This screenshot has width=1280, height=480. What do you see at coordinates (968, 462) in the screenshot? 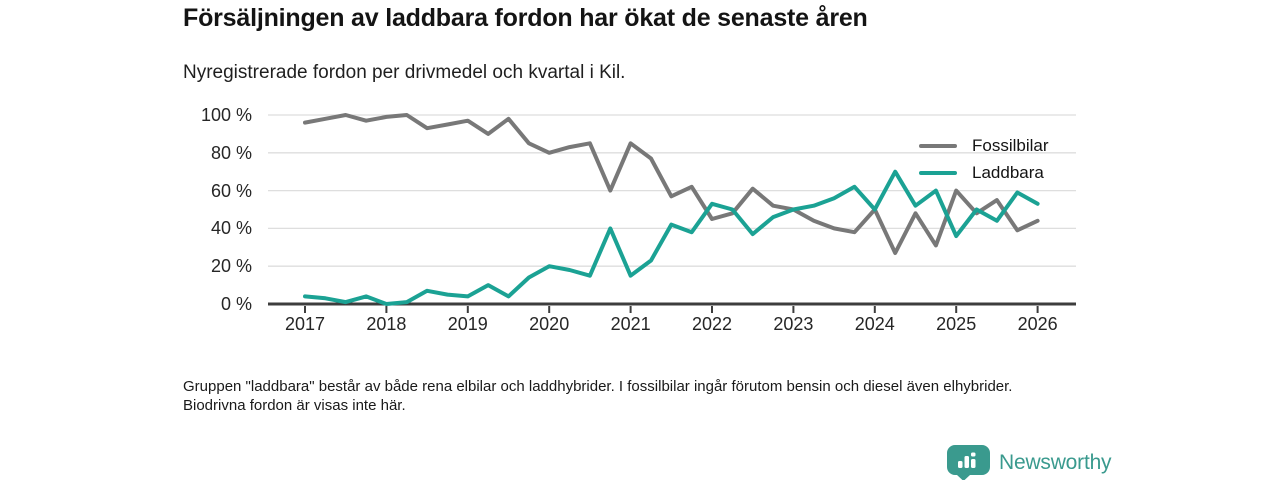
I see `newsworthy-logo-icon` at bounding box center [968, 462].